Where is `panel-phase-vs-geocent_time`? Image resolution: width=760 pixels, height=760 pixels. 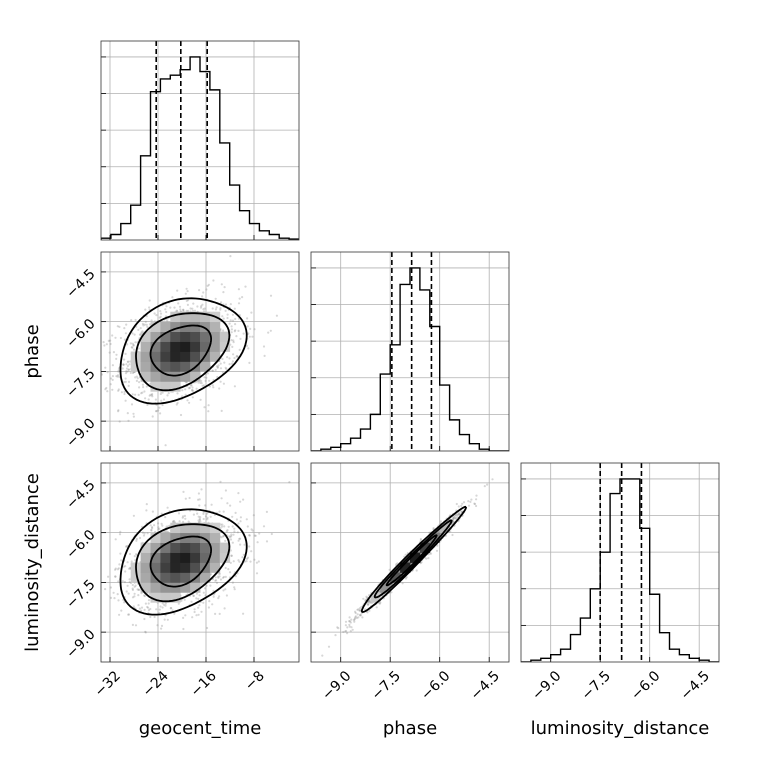 panel-phase-vs-geocent_time is located at coordinates (200, 351).